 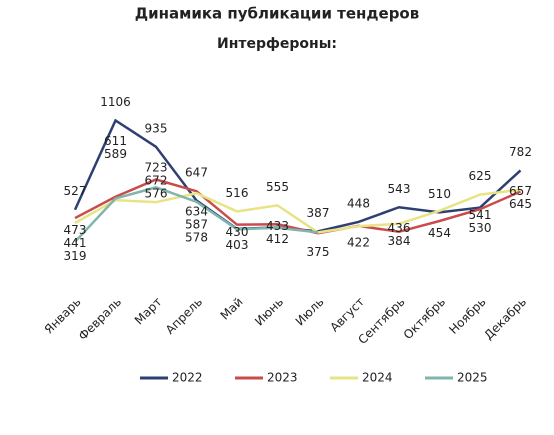 What do you see at coordinates (156, 193) in the screenshot?
I see `data-label: 576` at bounding box center [156, 193].